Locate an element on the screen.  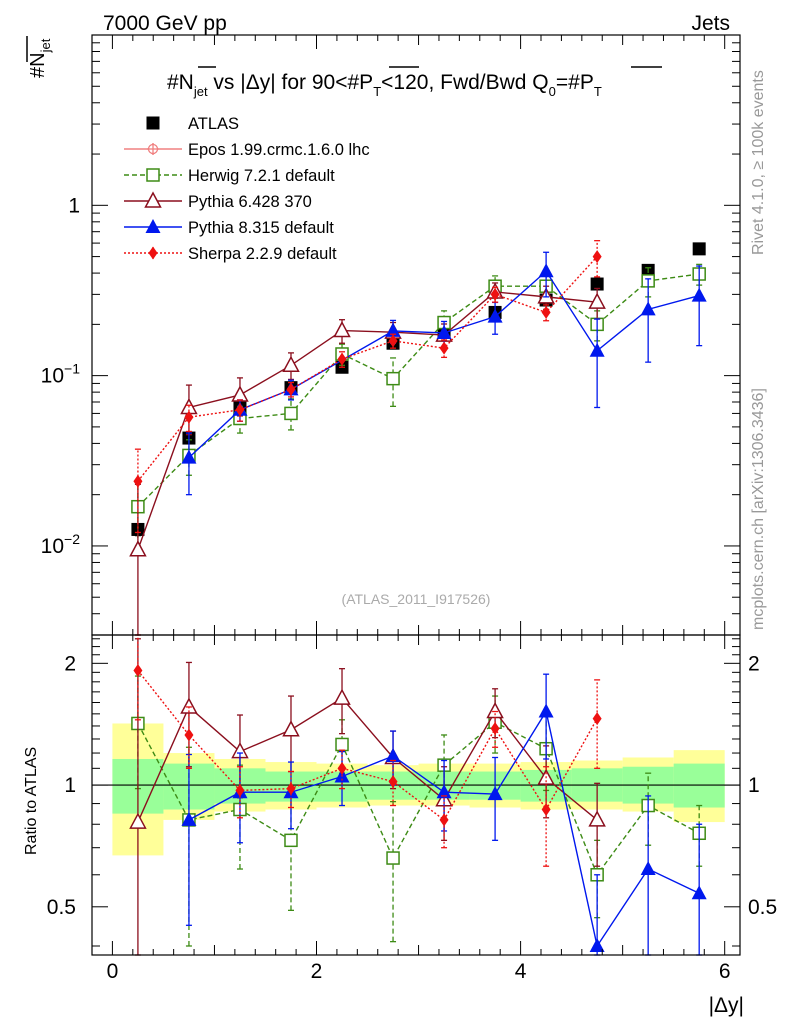
main-y-tick-label: 1 is located at coordinates (74, 205).